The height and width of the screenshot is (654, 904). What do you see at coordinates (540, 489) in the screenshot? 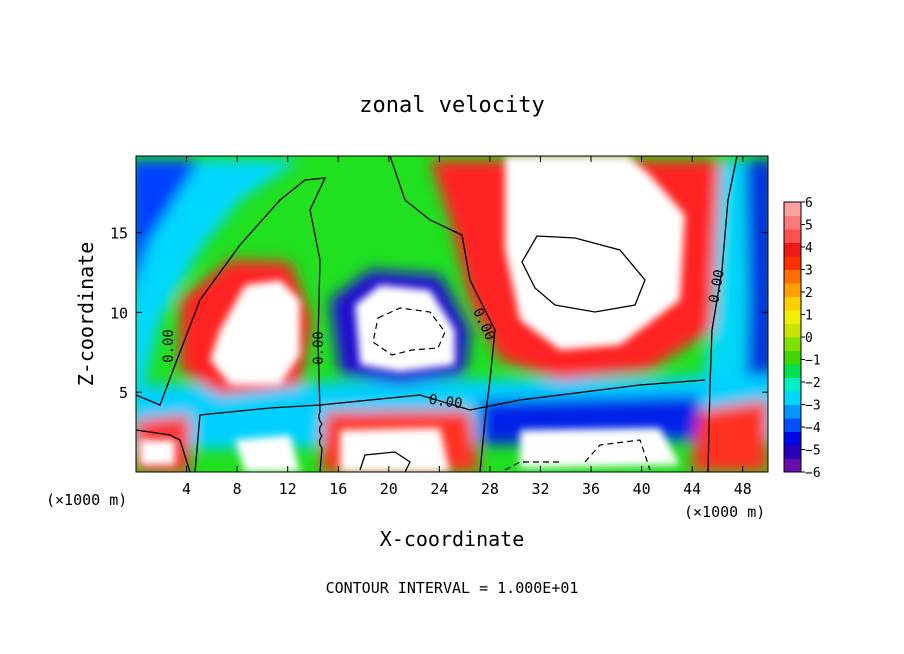
I see `x-tick-label: 32` at bounding box center [540, 489].